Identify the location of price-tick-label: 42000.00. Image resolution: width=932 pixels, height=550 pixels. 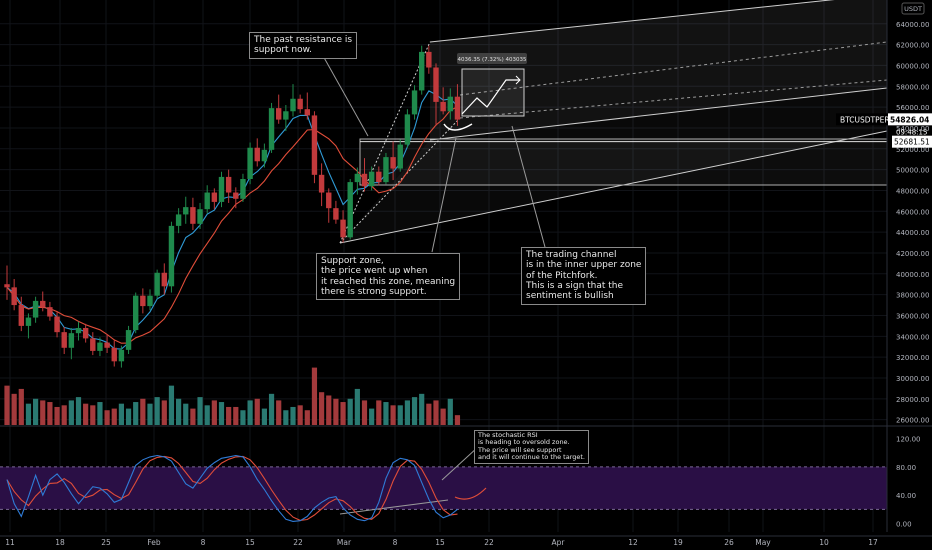
(912, 254).